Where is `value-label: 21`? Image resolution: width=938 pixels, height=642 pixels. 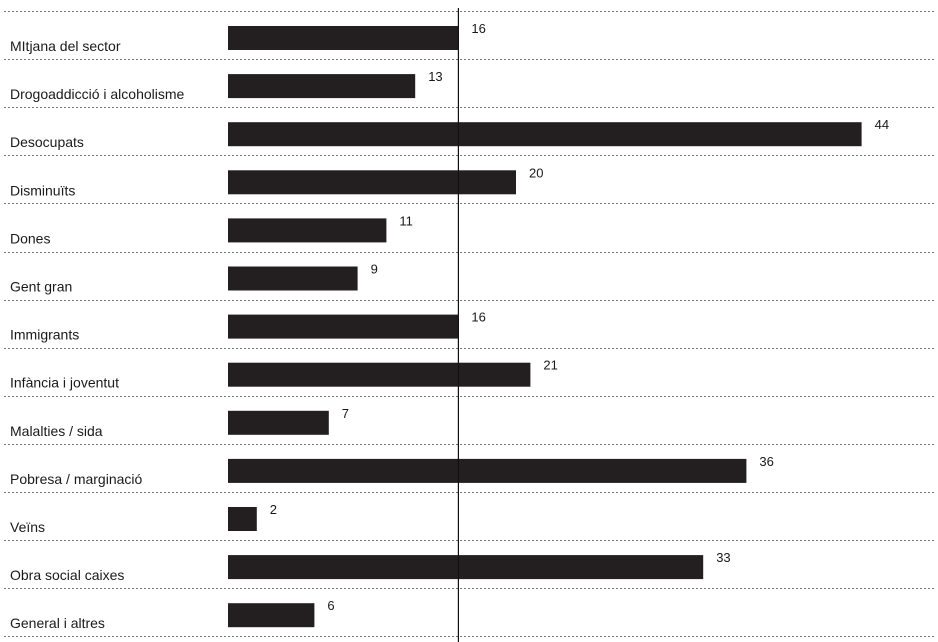
value-label: 21 is located at coordinates (550, 365).